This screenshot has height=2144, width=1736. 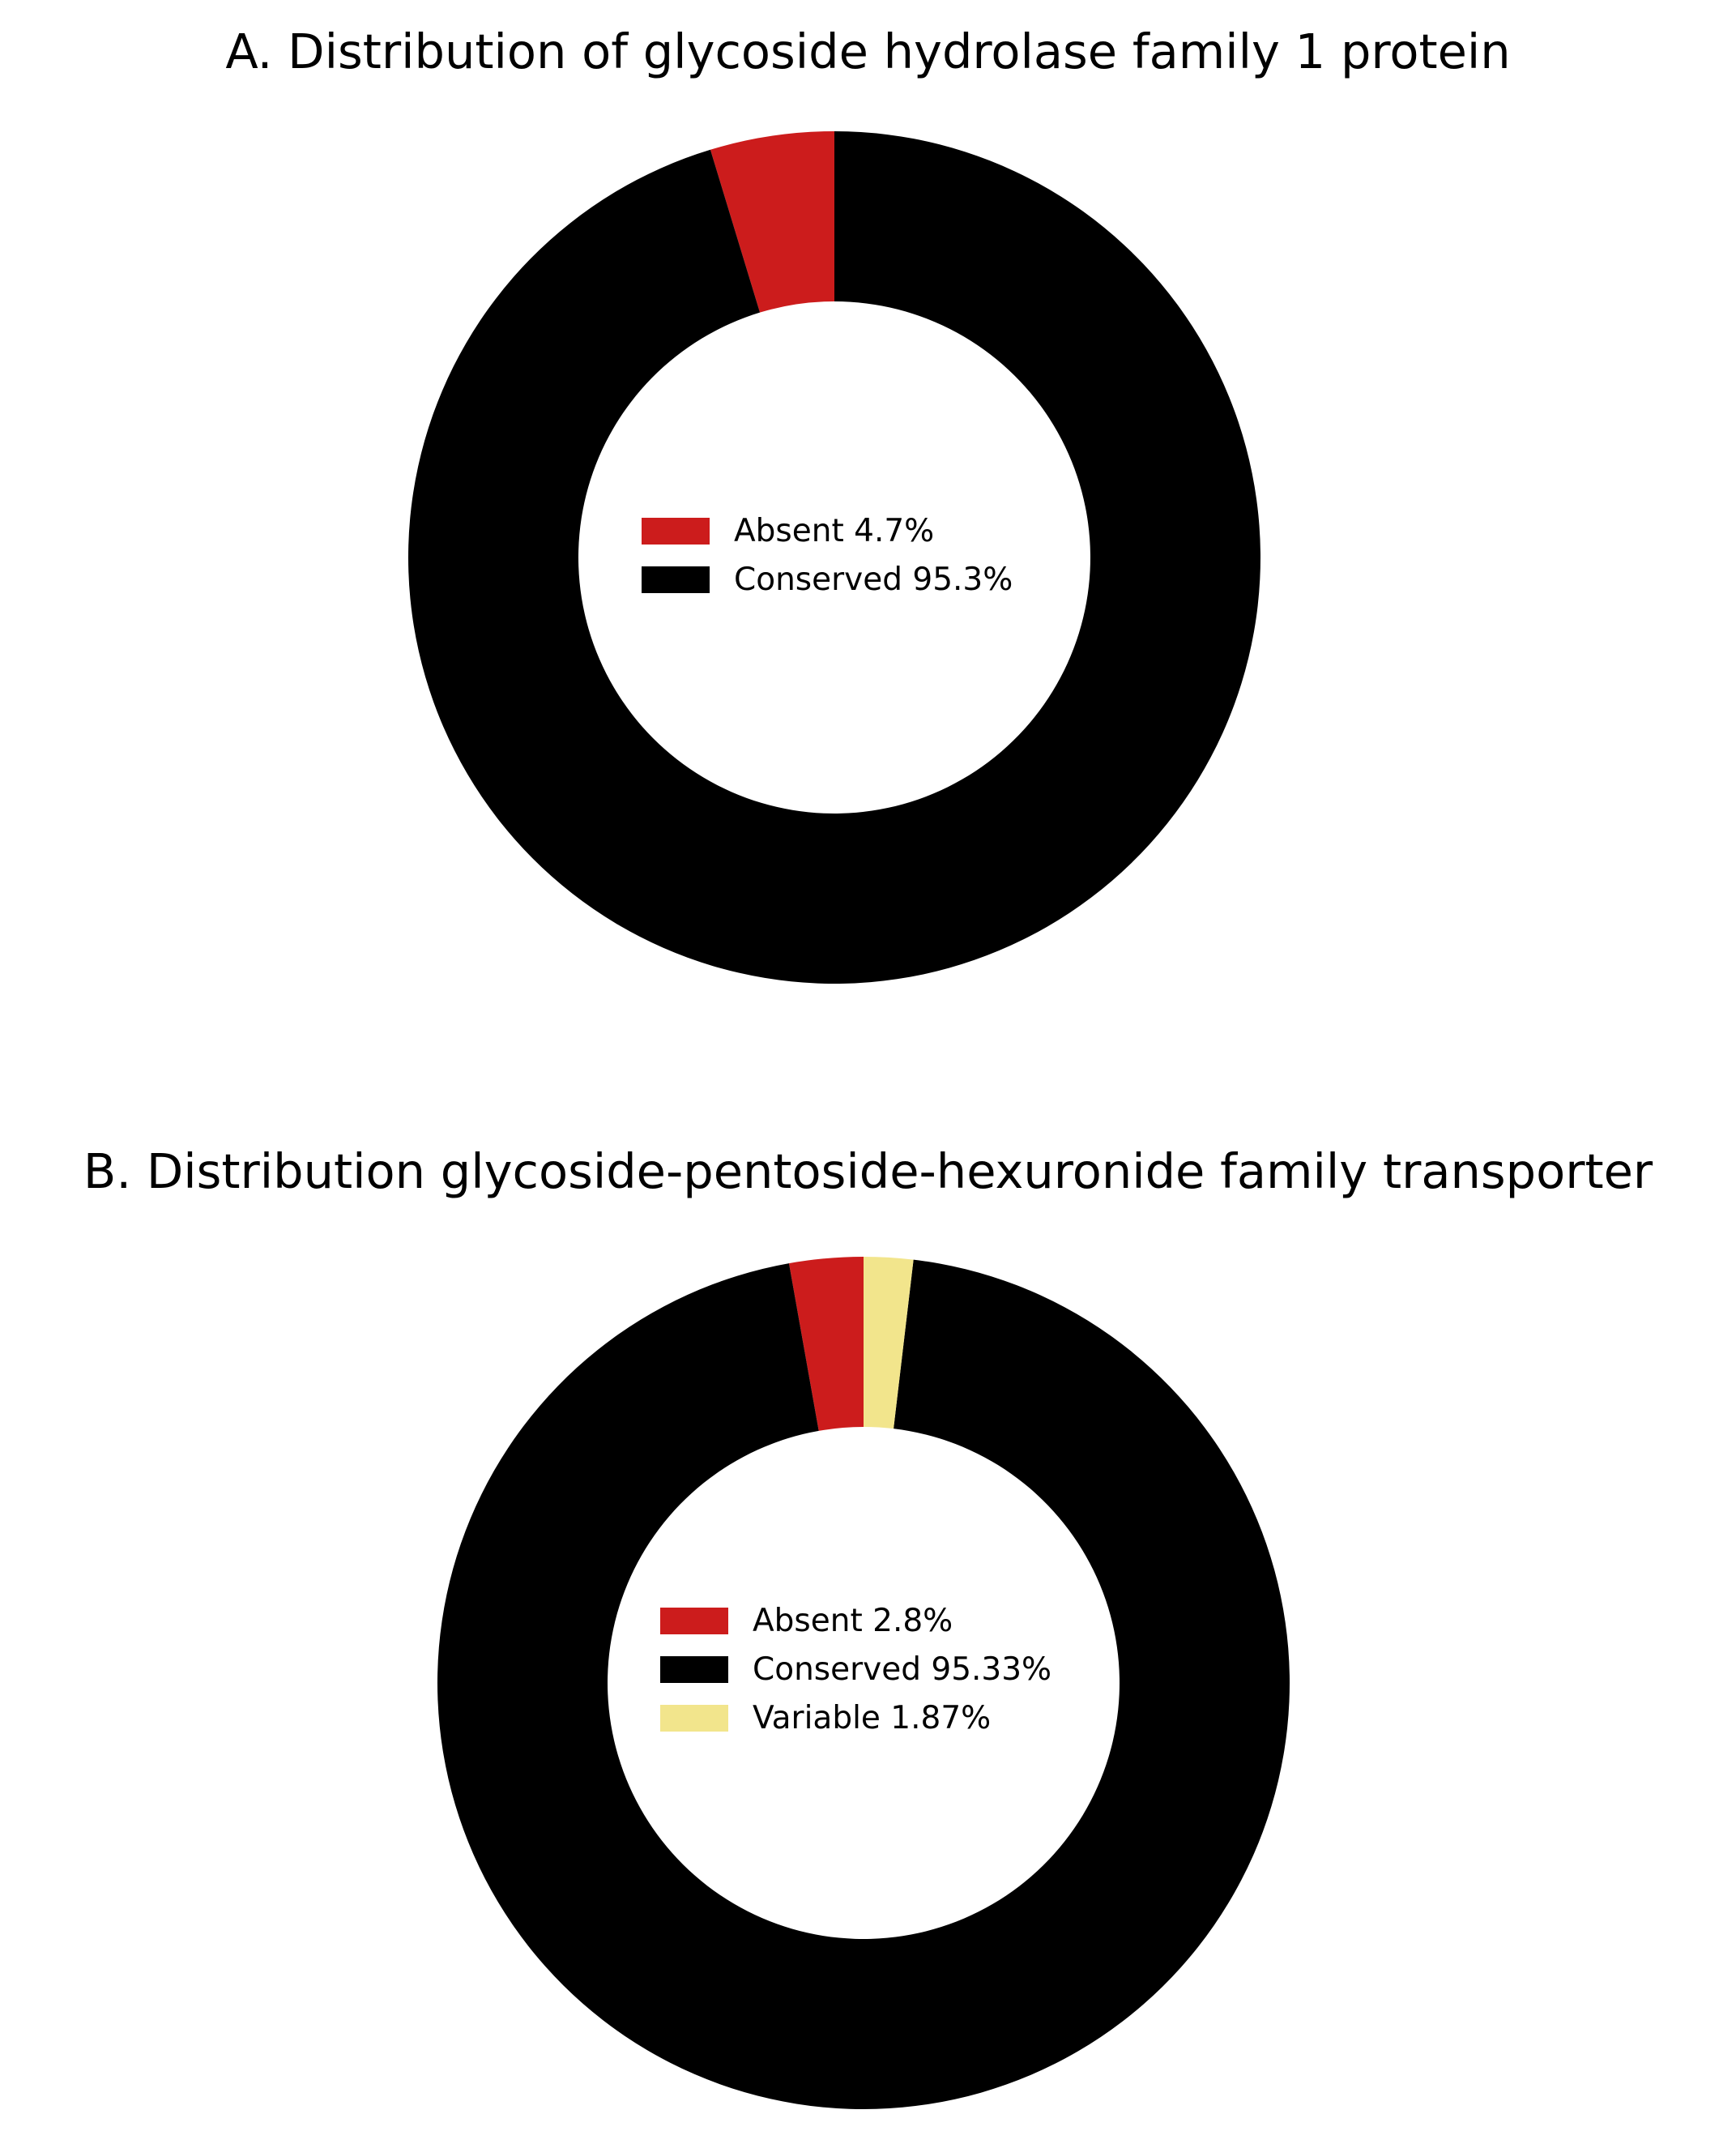 I want to click on legend-item-absent: Absent 4.7%, so click(x=827, y=530).